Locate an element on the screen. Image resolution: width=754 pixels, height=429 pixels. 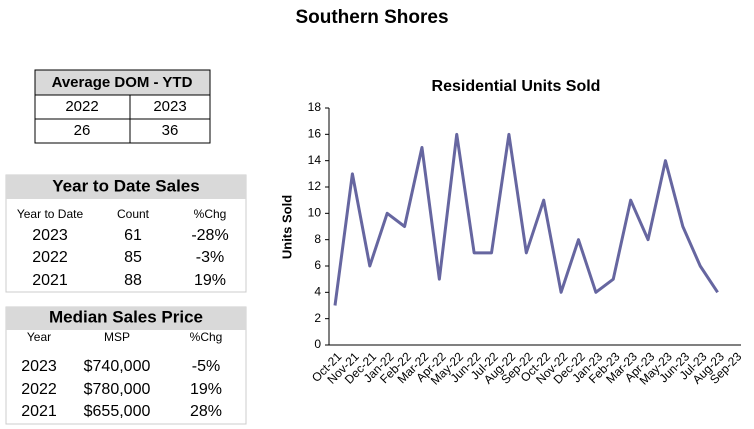
ytd-title: Year to Date Sales is located at coordinates (125, 185).